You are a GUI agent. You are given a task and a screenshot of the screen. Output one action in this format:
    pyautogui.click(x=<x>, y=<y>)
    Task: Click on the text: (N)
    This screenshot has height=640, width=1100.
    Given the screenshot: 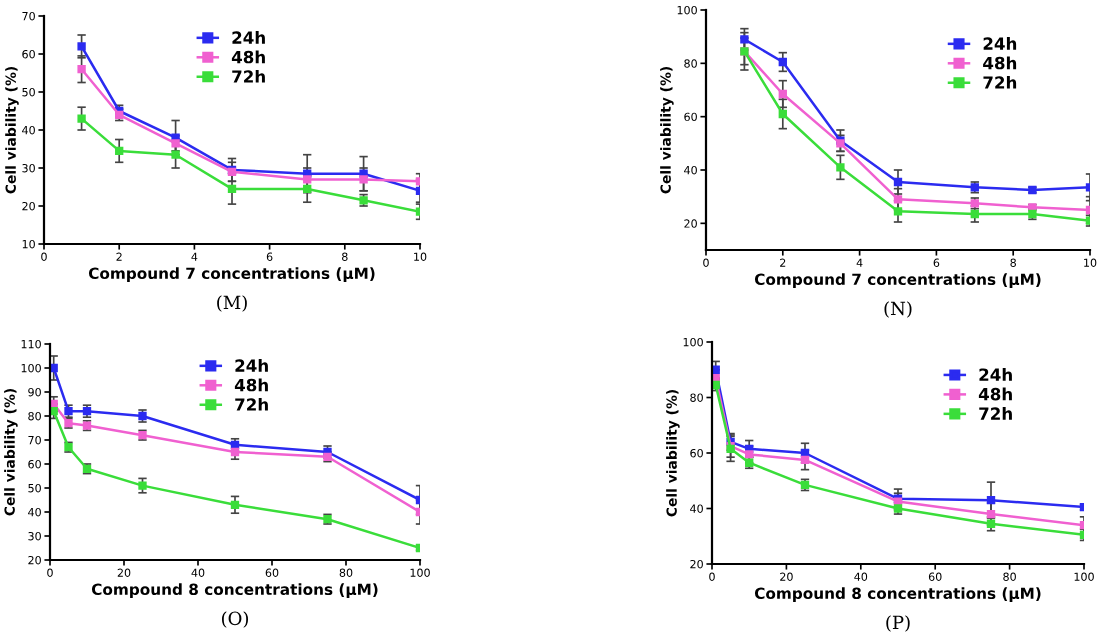 What is the action you would take?
    pyautogui.click(x=898, y=309)
    